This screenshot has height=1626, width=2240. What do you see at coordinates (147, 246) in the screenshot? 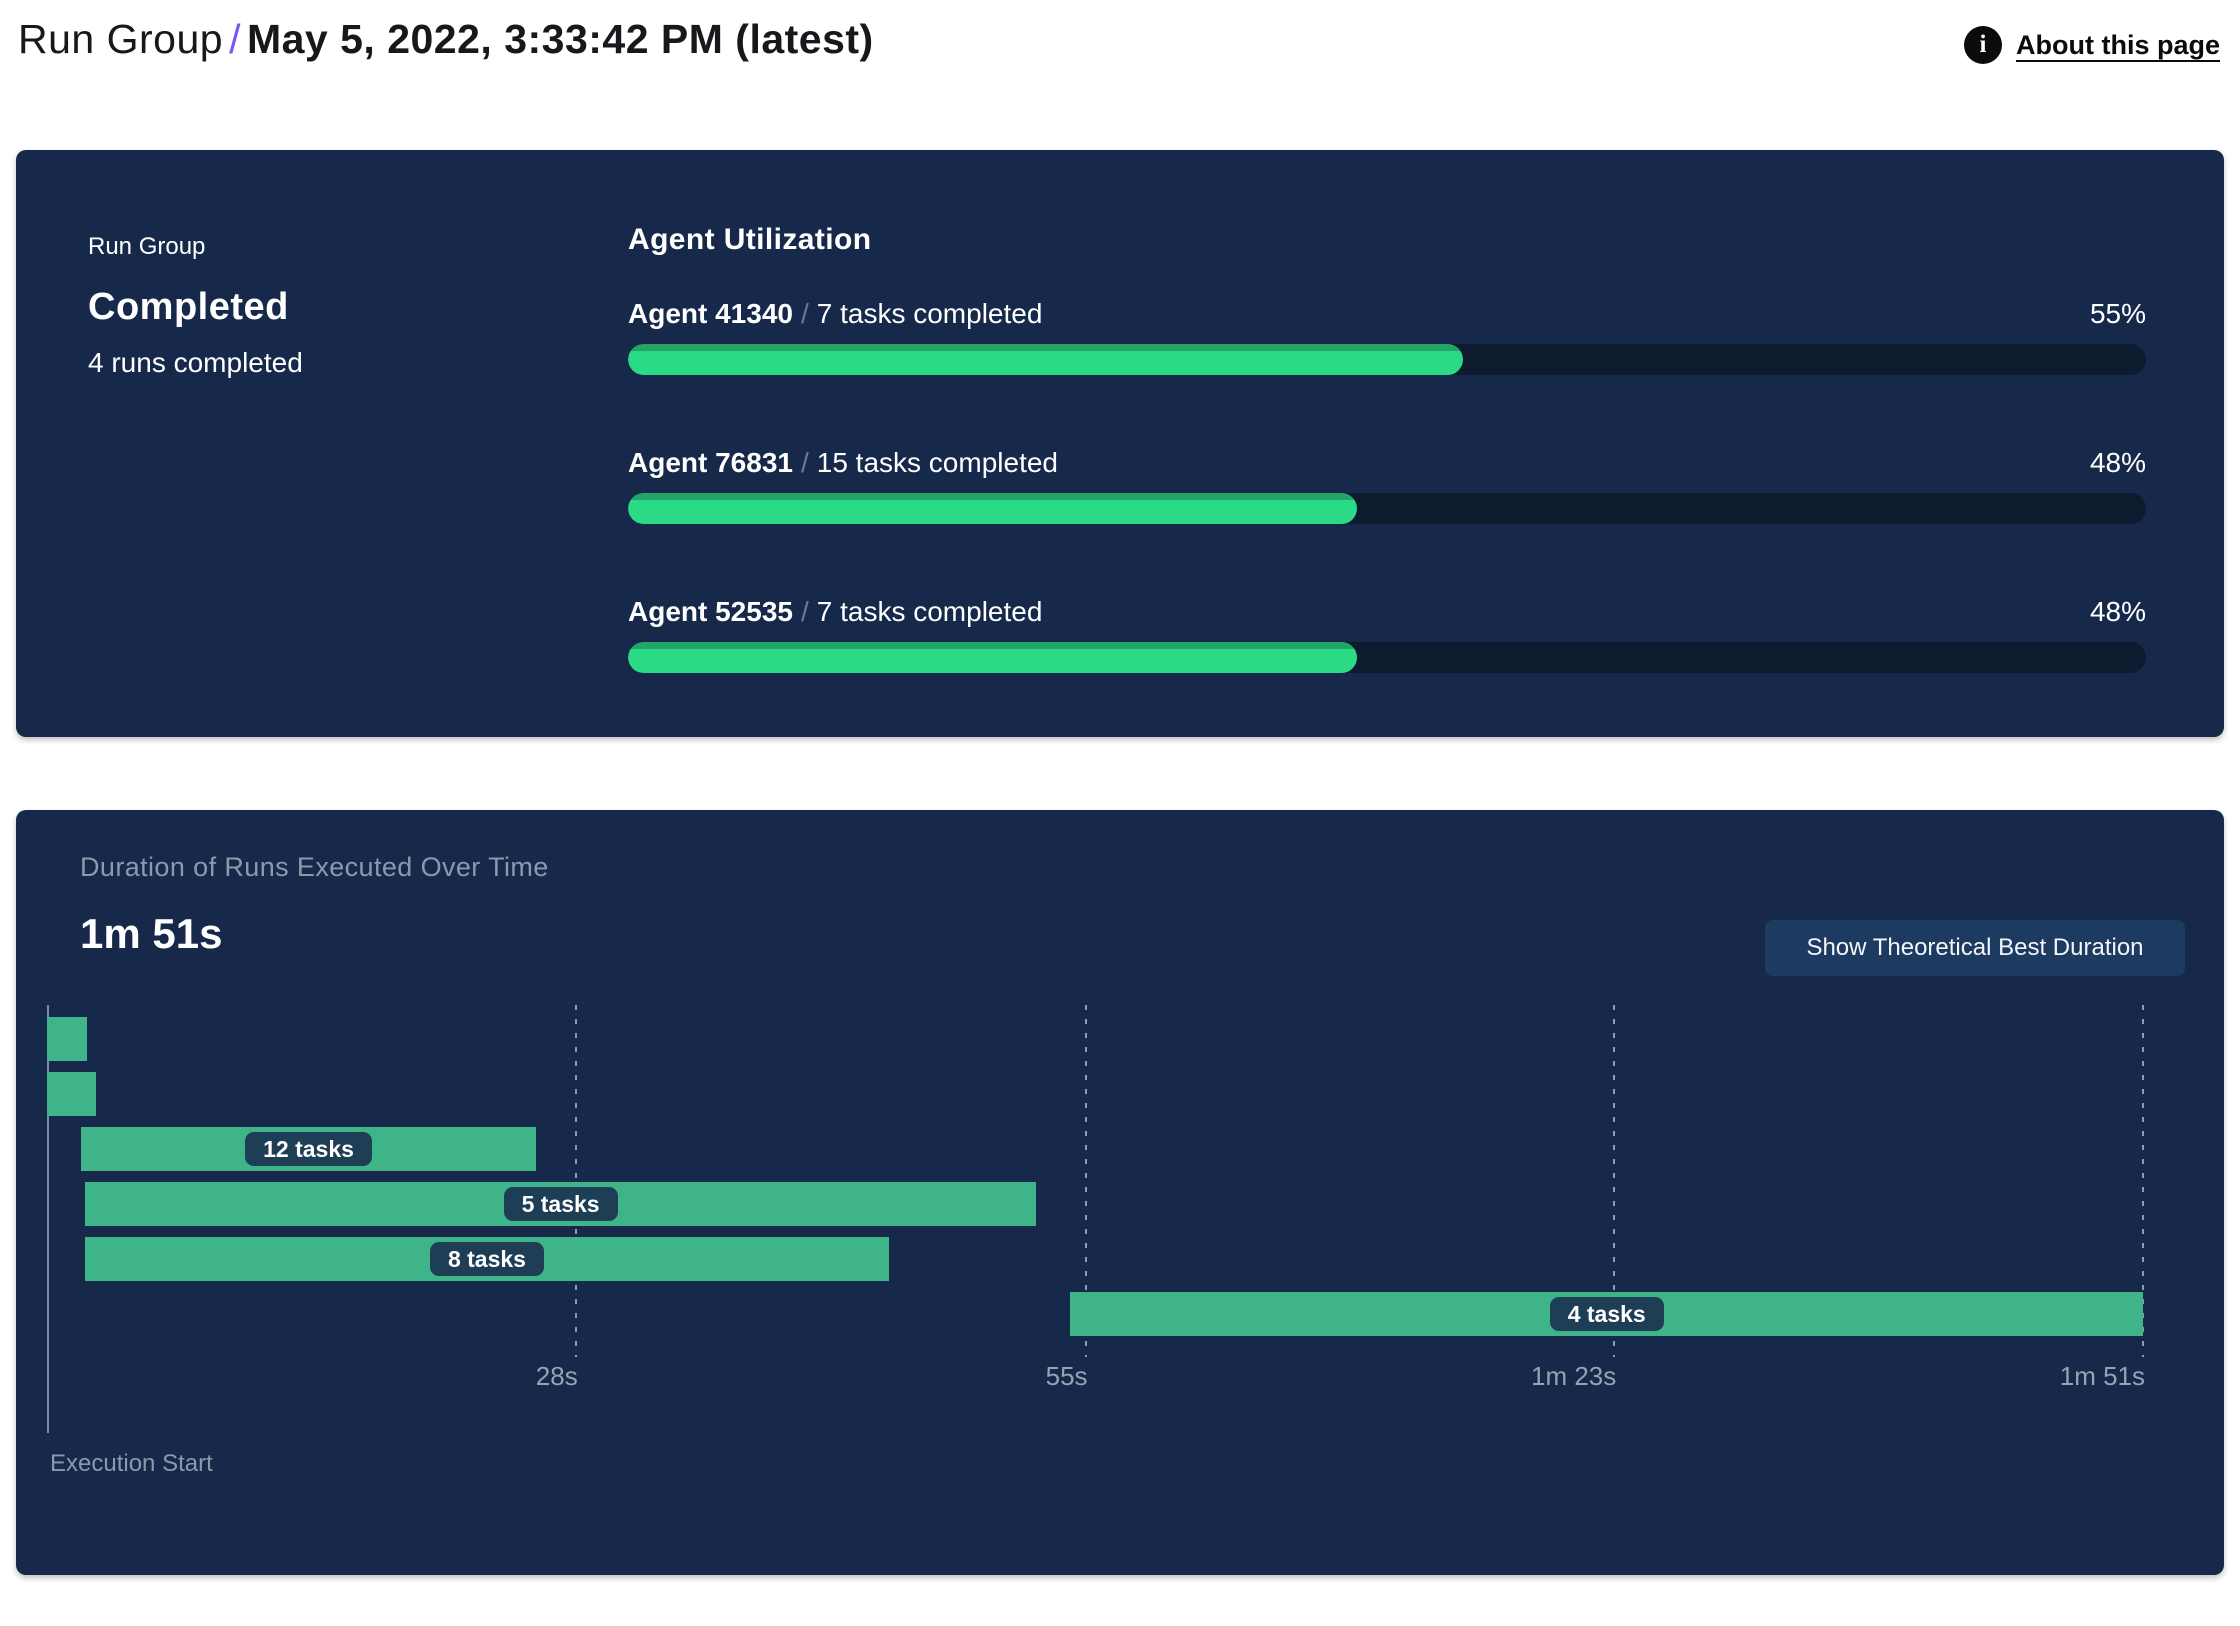
I see `run-group-label: Run Group` at bounding box center [147, 246].